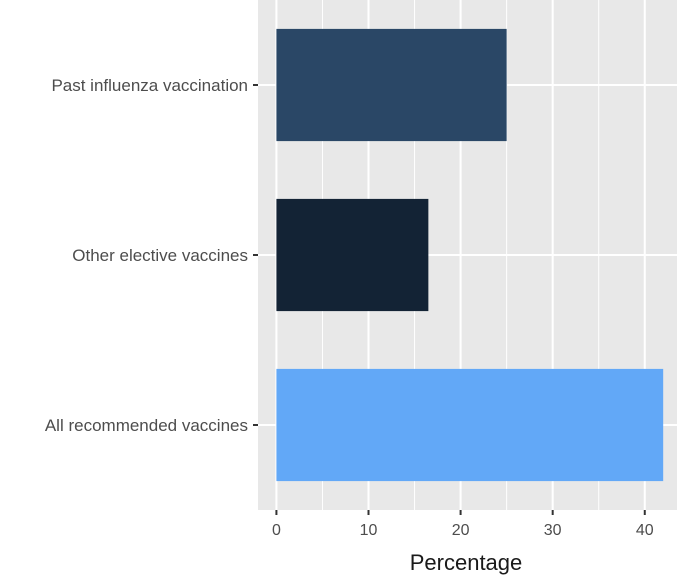 This screenshot has width=677, height=576. What do you see at coordinates (369, 530) in the screenshot?
I see `x-tick-label-1: 10` at bounding box center [369, 530].